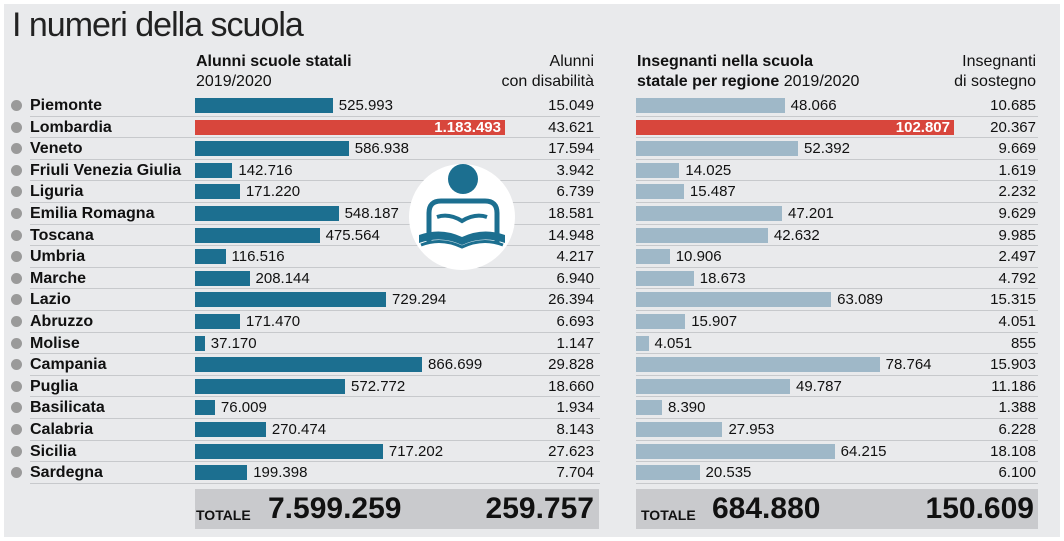 This screenshot has height=541, width=1064. Describe the element at coordinates (50, 300) in the screenshot. I see `region-label: Lazio` at that location.